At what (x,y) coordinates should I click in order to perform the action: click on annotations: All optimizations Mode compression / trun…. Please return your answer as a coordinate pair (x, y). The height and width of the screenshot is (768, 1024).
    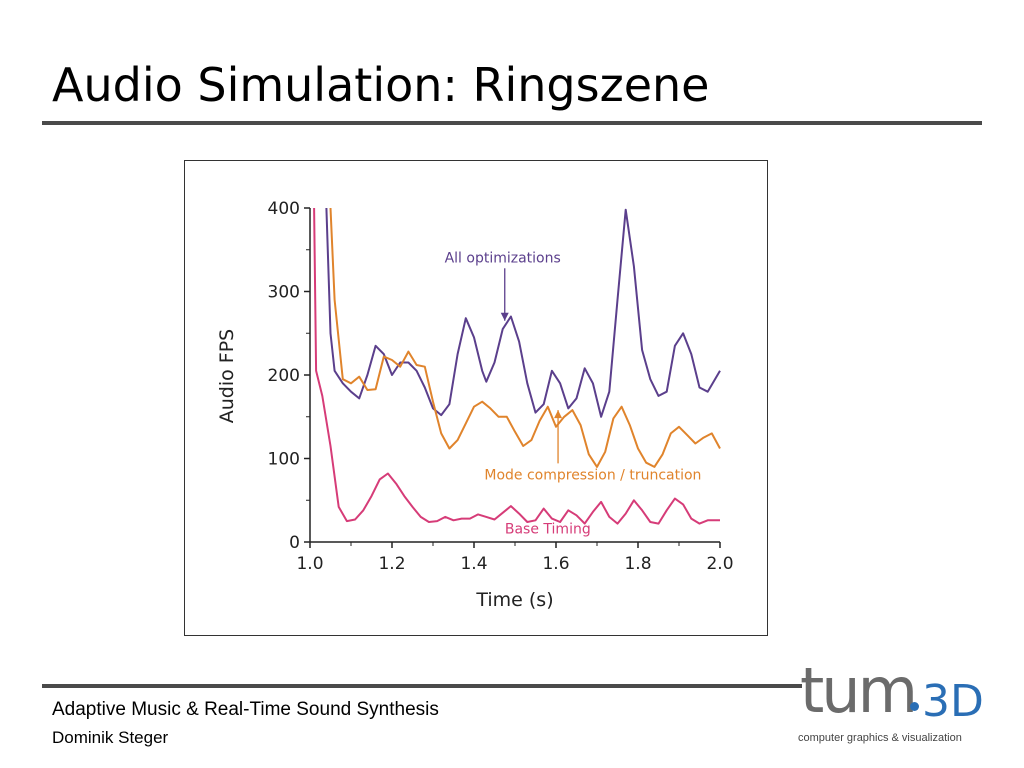
    Looking at the image, I should click on (573, 393).